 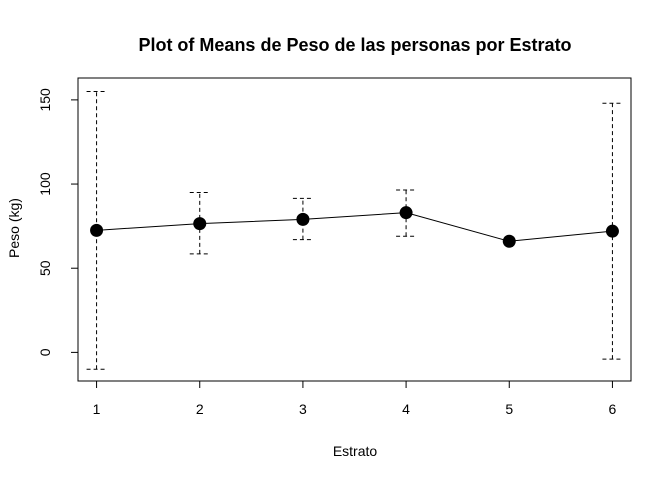 I want to click on mean-line-group, so click(x=354, y=227).